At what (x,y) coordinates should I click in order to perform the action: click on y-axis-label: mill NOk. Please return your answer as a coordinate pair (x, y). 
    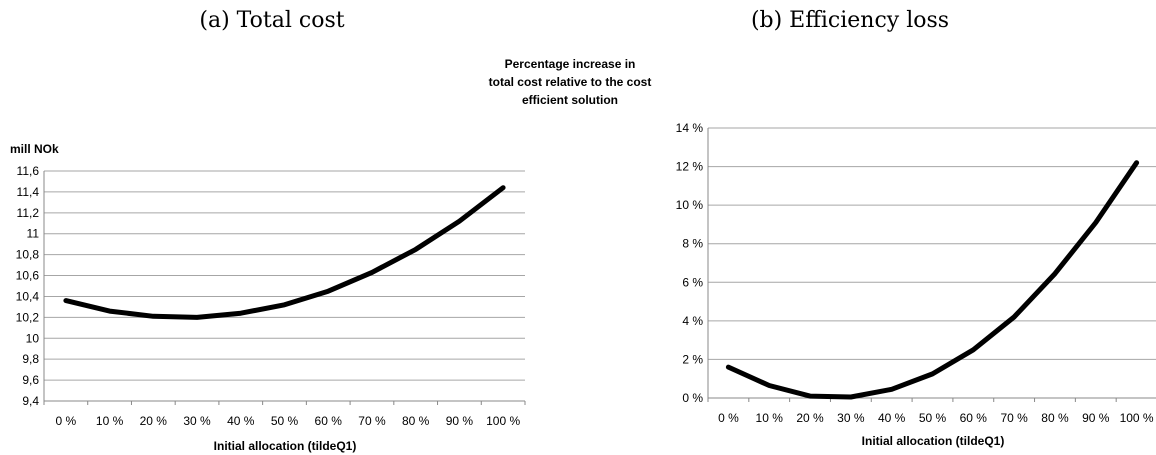
    Looking at the image, I should click on (34, 149).